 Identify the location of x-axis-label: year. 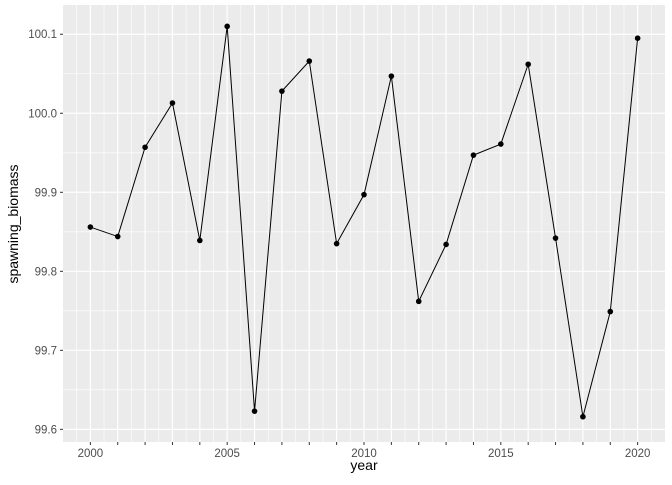
(364, 465).